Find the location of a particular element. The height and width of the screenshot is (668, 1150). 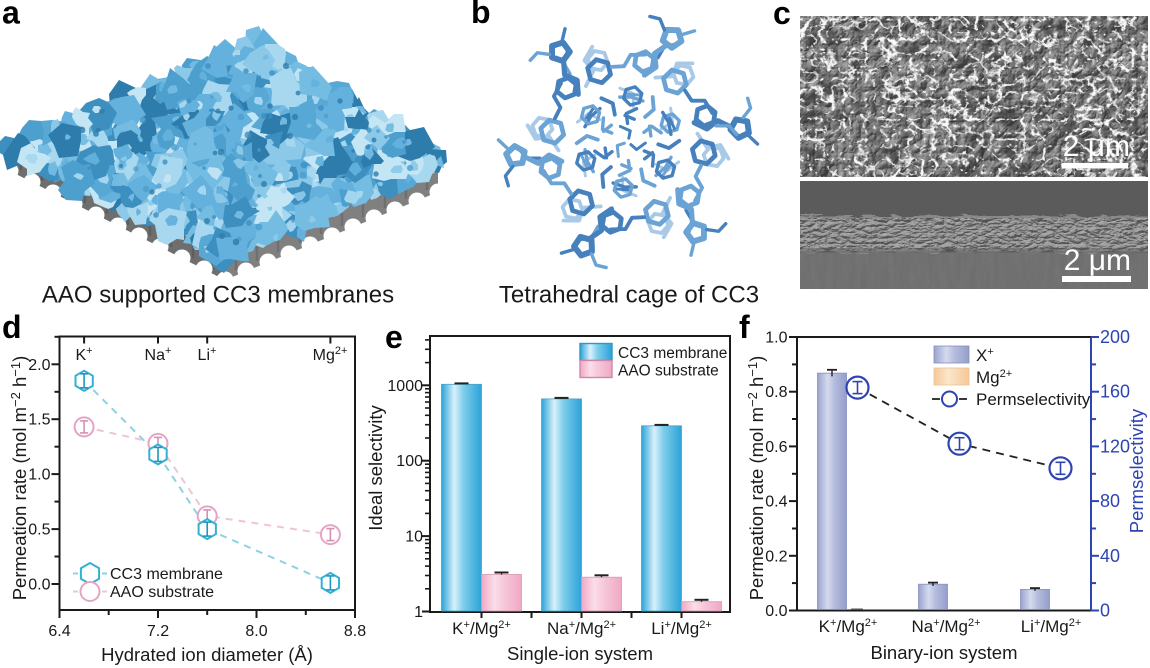

svg-text: 1000 is located at coordinates (405, 386).